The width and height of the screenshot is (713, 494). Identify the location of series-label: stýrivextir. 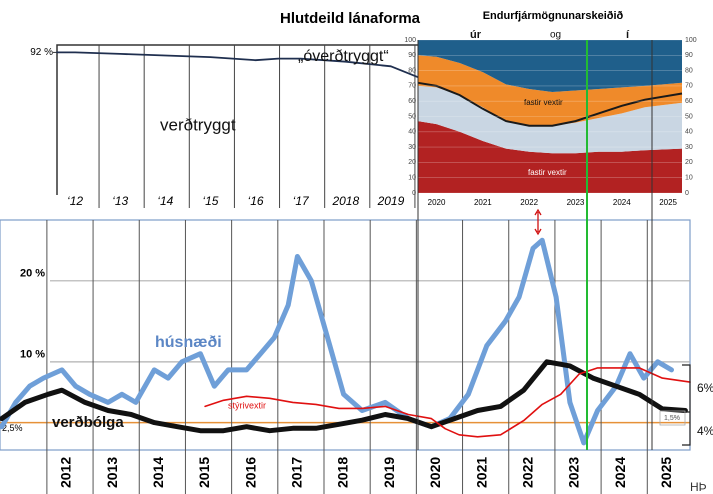
(247, 405).